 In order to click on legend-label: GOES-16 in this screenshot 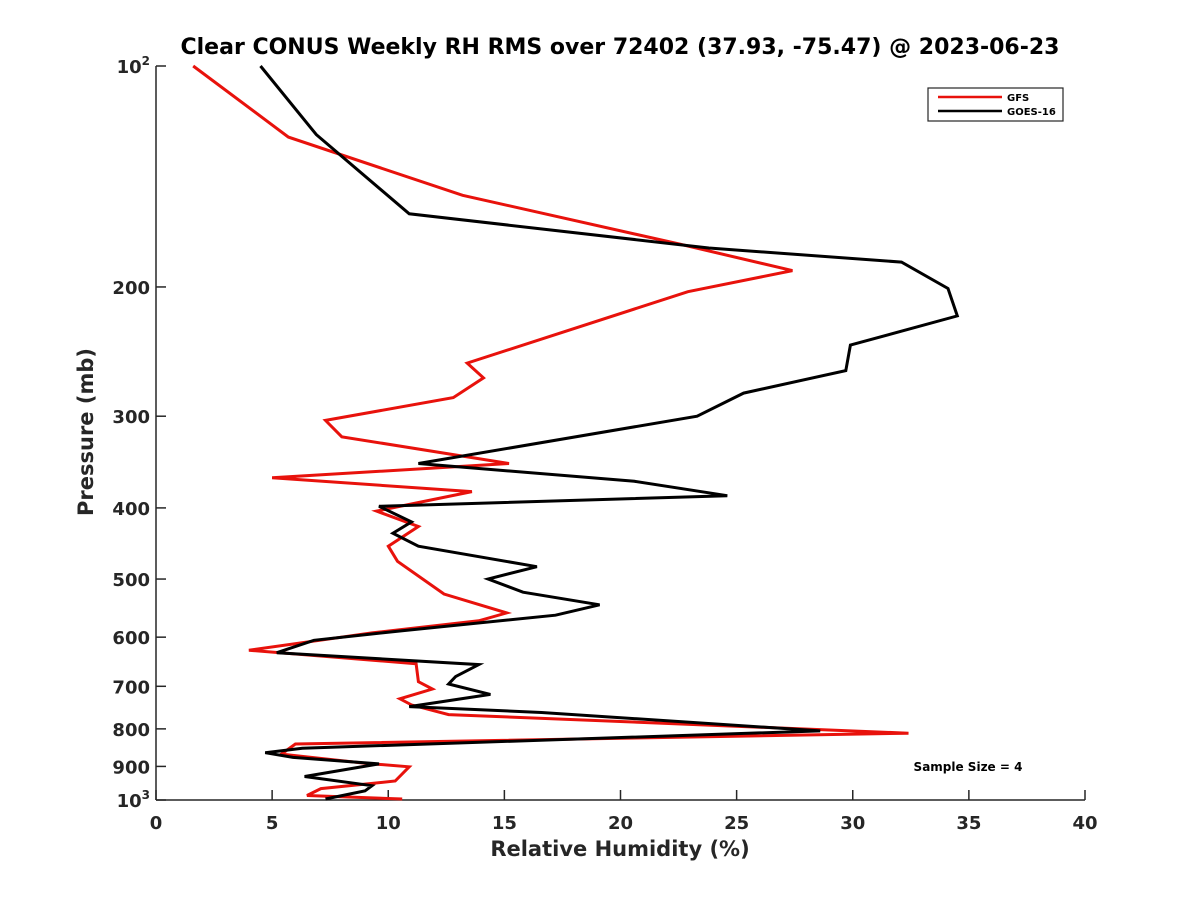, I will do `click(1031, 112)`.